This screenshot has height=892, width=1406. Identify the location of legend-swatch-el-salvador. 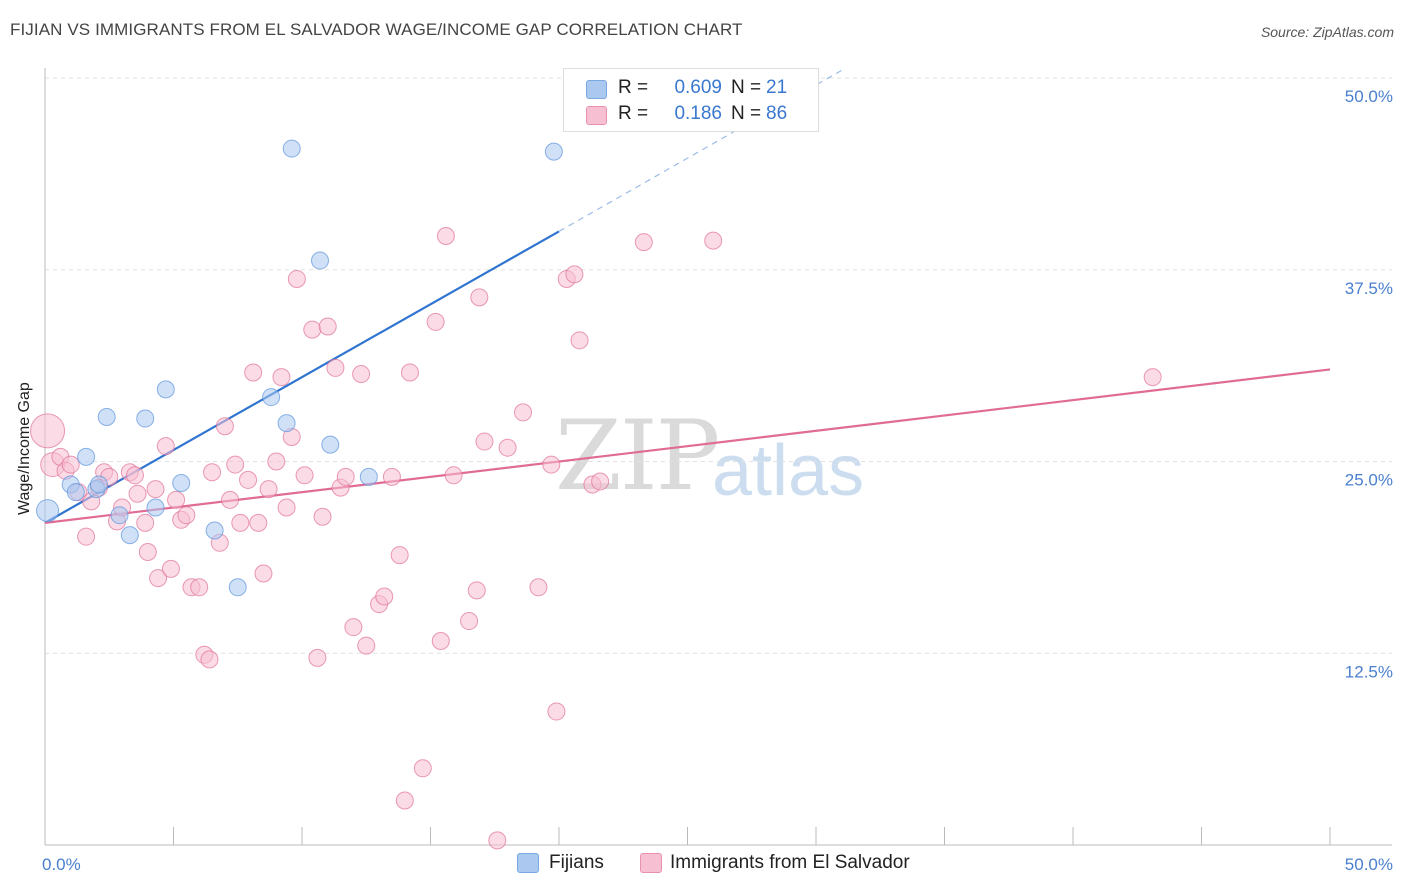
(596, 115).